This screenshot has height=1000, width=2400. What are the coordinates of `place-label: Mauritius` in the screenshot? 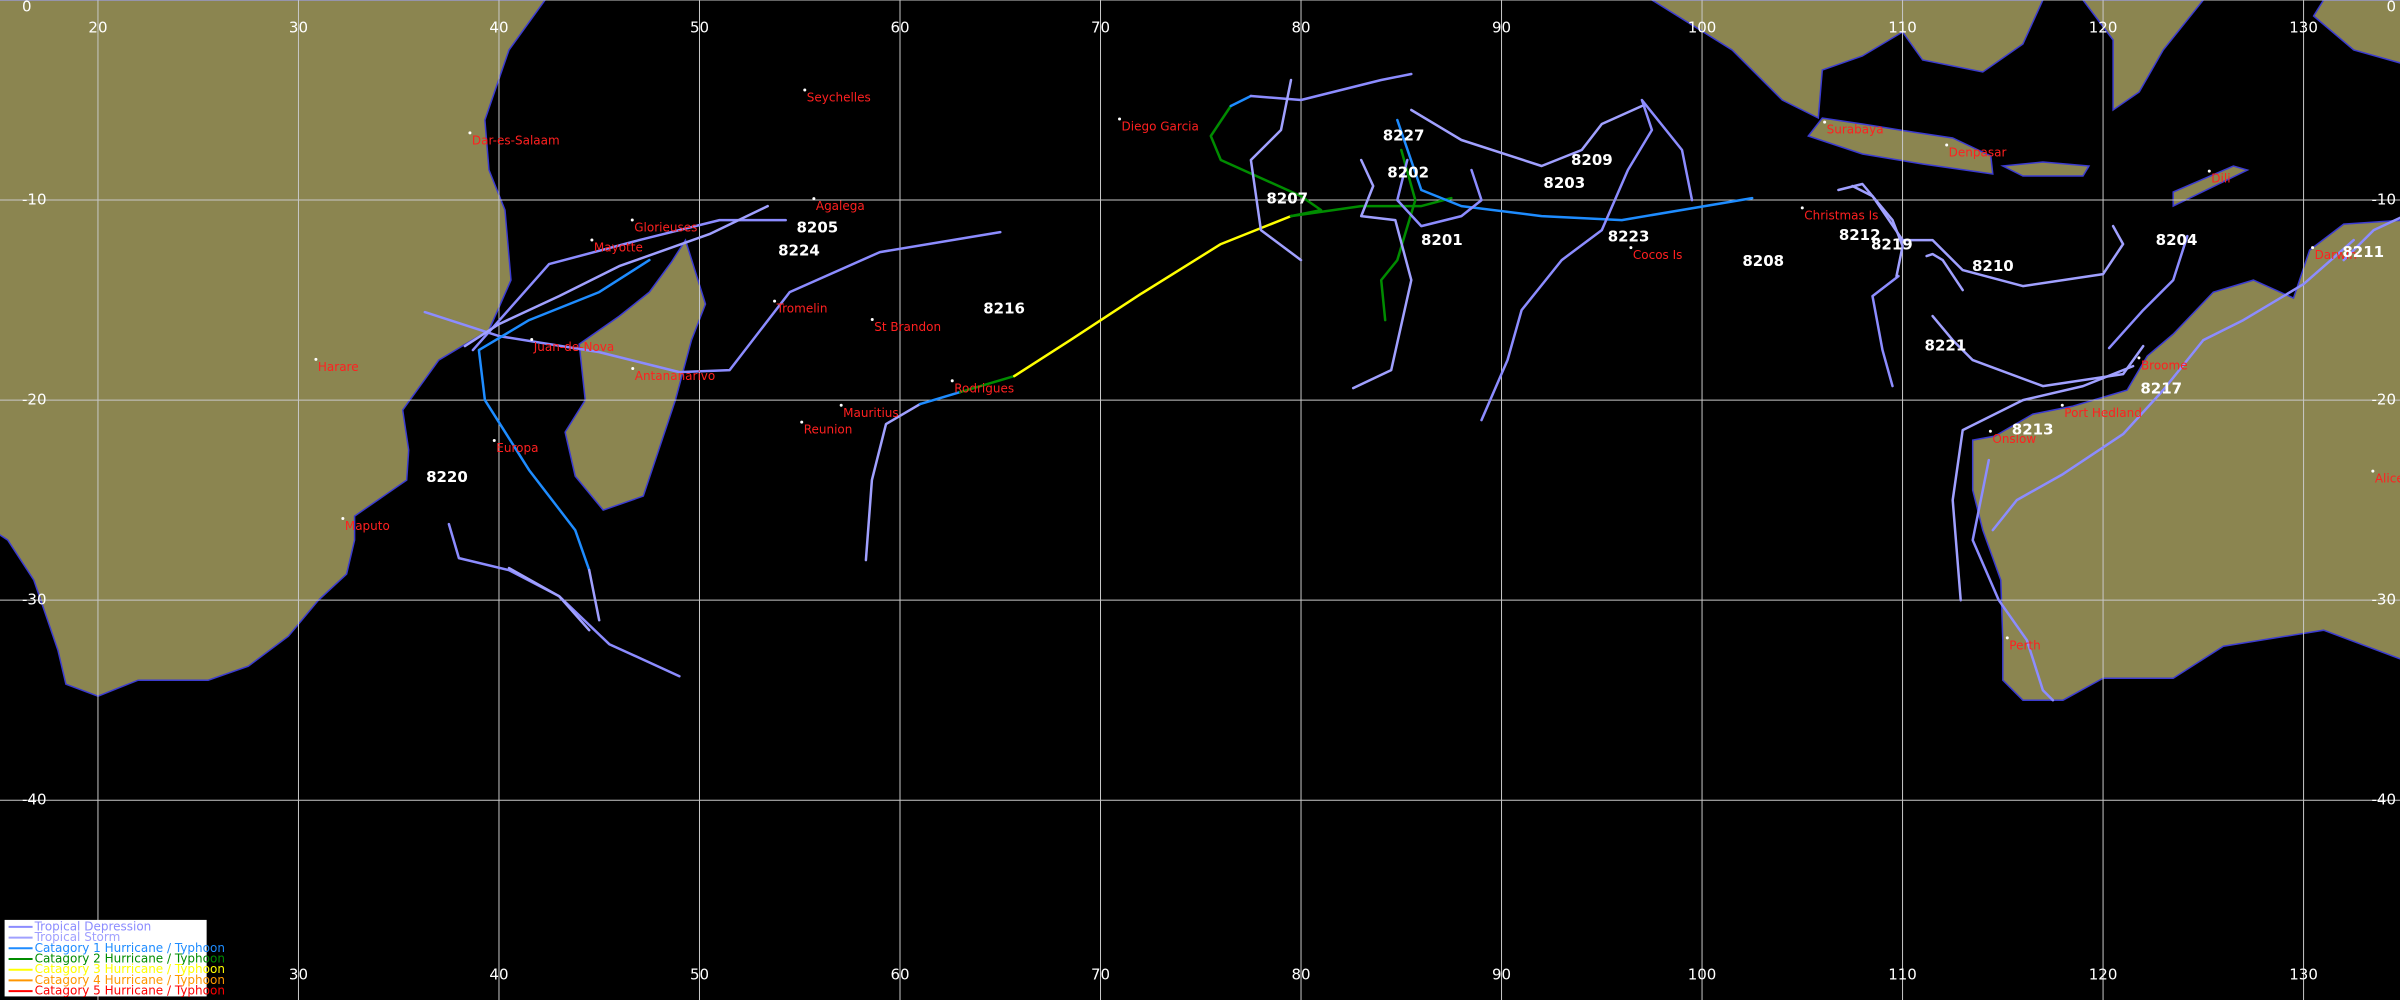 It's located at (870, 413).